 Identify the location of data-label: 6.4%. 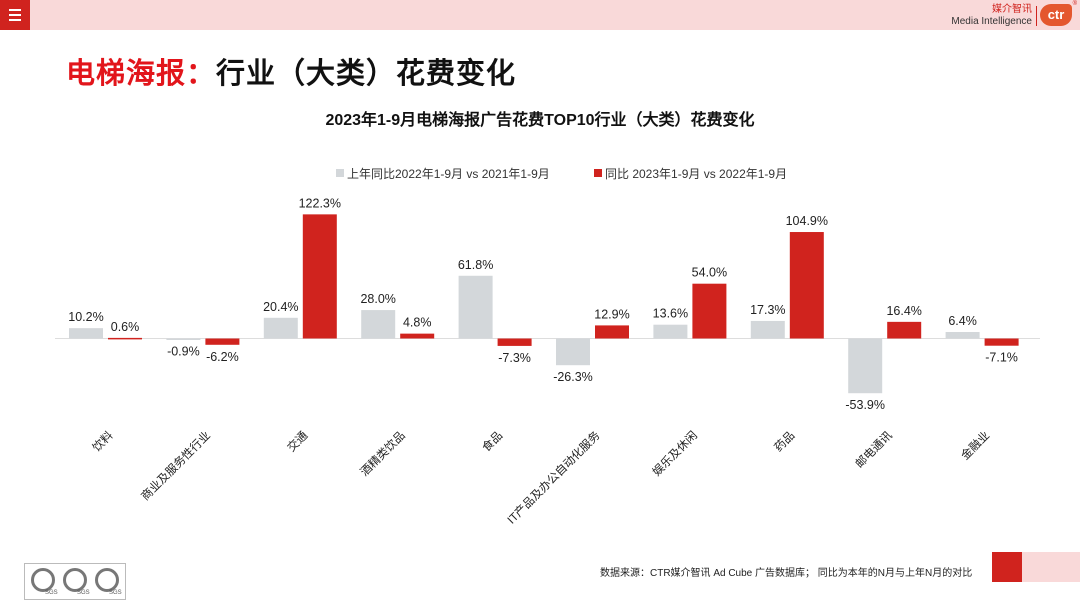
(962, 321).